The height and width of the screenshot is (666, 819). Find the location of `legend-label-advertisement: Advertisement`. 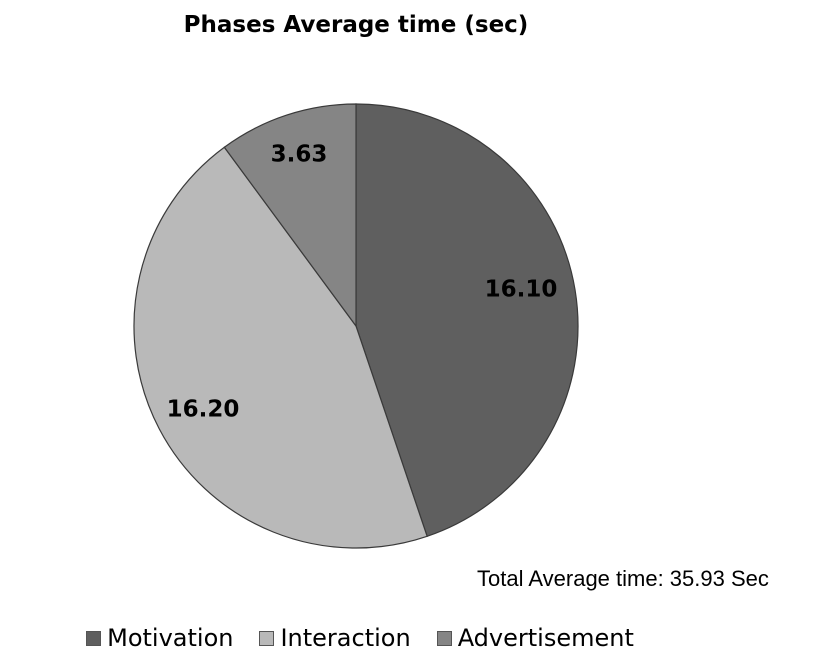

legend-label-advertisement: Advertisement is located at coordinates (545, 638).